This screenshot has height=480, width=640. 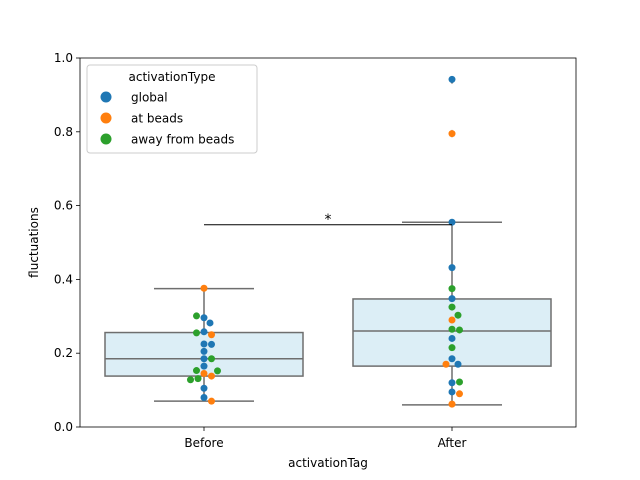 I want to click on y-tick-label: 0.8, so click(x=63, y=132).